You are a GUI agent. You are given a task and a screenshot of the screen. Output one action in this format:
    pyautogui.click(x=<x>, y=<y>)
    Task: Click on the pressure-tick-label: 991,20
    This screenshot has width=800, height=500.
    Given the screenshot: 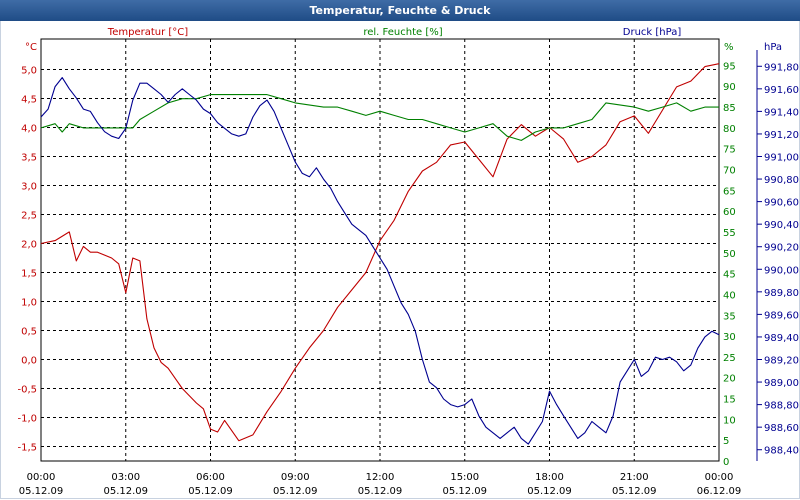 What is the action you would take?
    pyautogui.click(x=781, y=135)
    